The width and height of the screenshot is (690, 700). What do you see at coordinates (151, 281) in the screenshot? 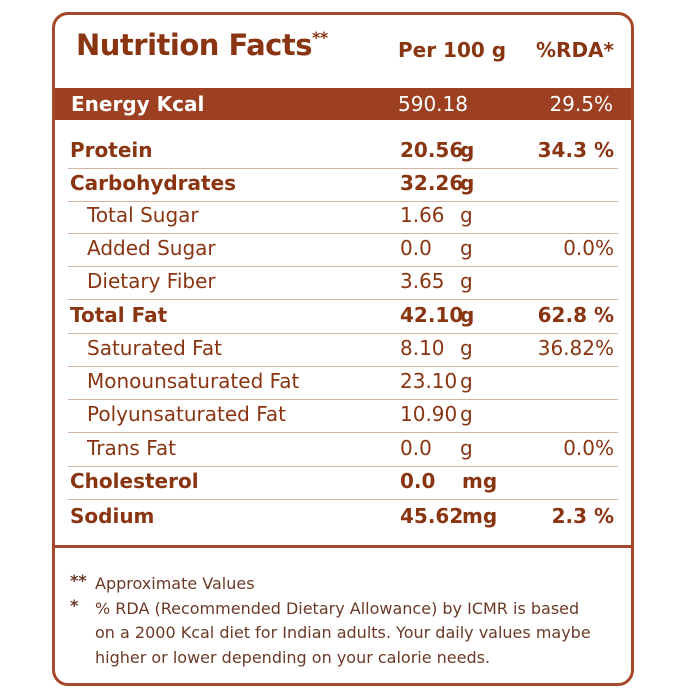
I see `nutrient-name: Dietary Fiber` at bounding box center [151, 281].